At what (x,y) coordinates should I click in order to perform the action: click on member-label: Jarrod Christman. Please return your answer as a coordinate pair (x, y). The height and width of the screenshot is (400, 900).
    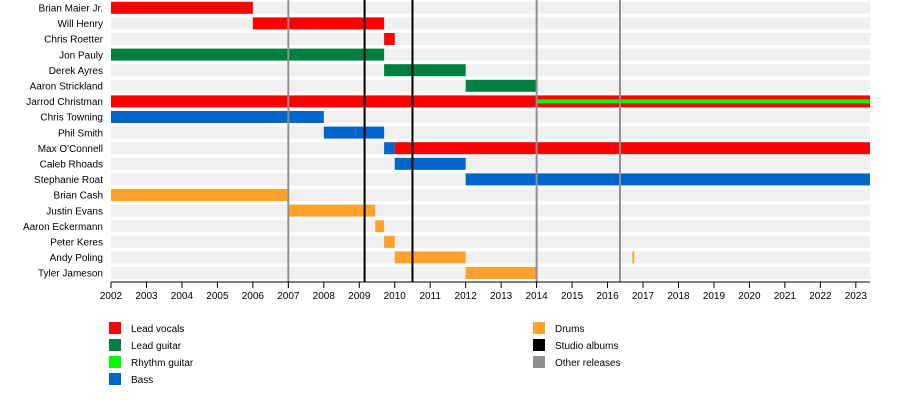
    Looking at the image, I should click on (64, 102).